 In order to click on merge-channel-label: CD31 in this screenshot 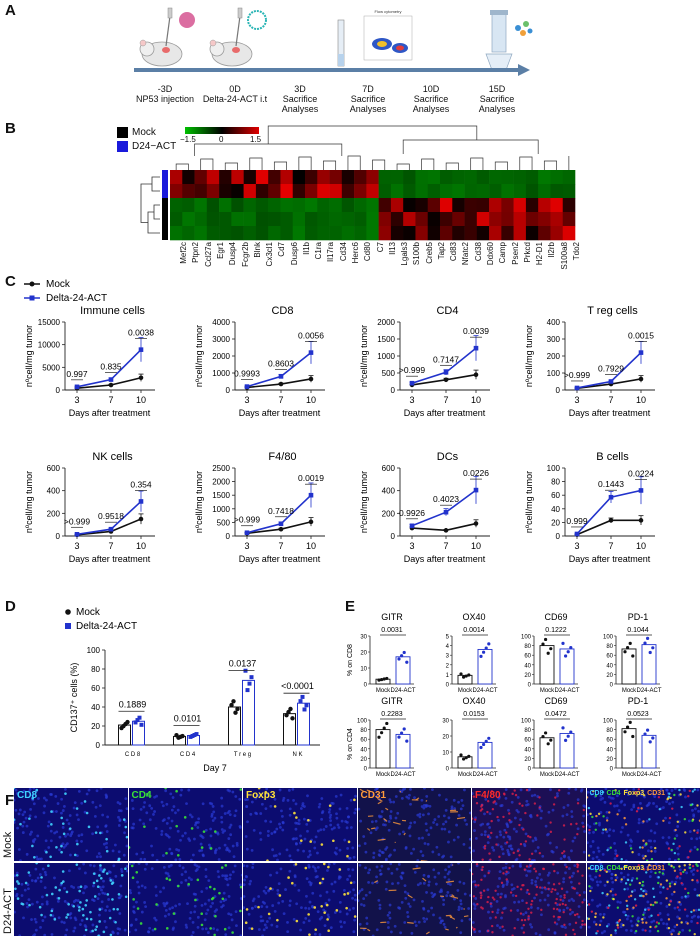, I will do `click(656, 868)`.